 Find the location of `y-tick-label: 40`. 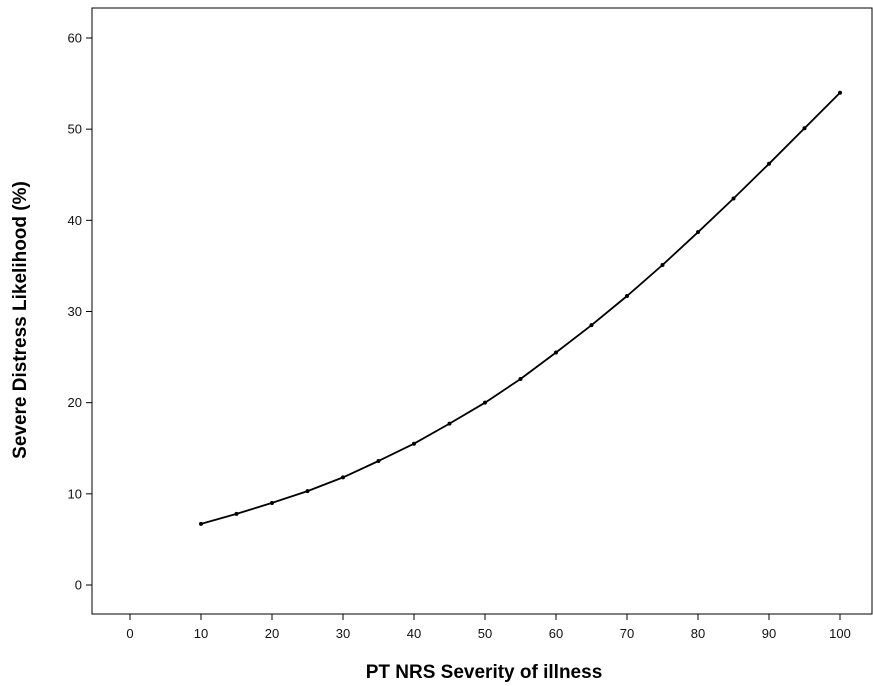

y-tick-label: 40 is located at coordinates (75, 220).